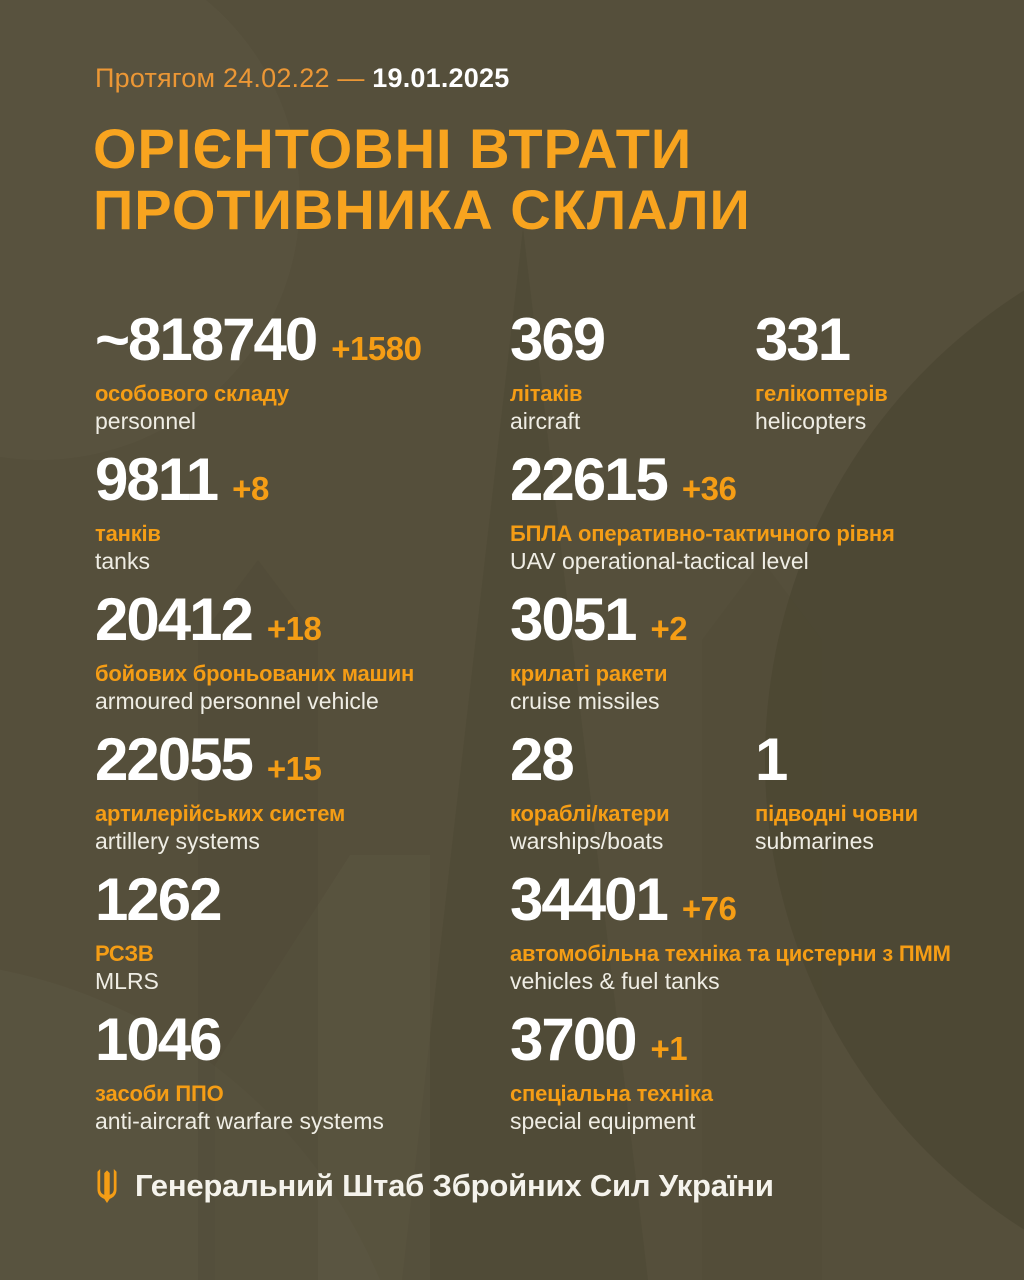 Image resolution: width=1024 pixels, height=1280 pixels. Describe the element at coordinates (206, 339) in the screenshot. I see `stat-value: ~818740` at that location.